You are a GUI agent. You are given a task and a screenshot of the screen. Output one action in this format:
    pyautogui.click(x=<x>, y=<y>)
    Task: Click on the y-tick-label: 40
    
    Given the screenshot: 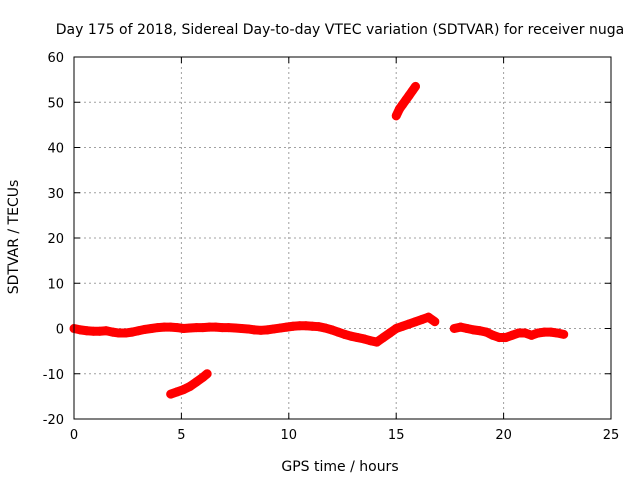 What is the action you would take?
    pyautogui.click(x=55, y=149)
    